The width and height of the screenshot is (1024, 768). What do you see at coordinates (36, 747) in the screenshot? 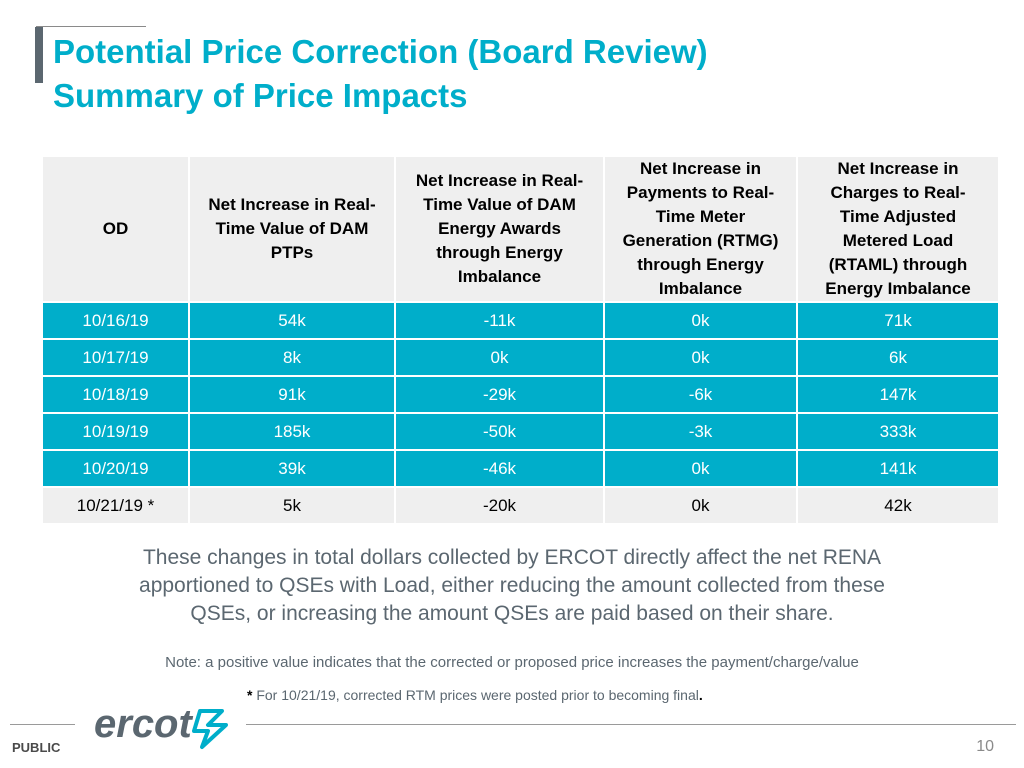
I see `classification-label: PUBLIC` at bounding box center [36, 747].